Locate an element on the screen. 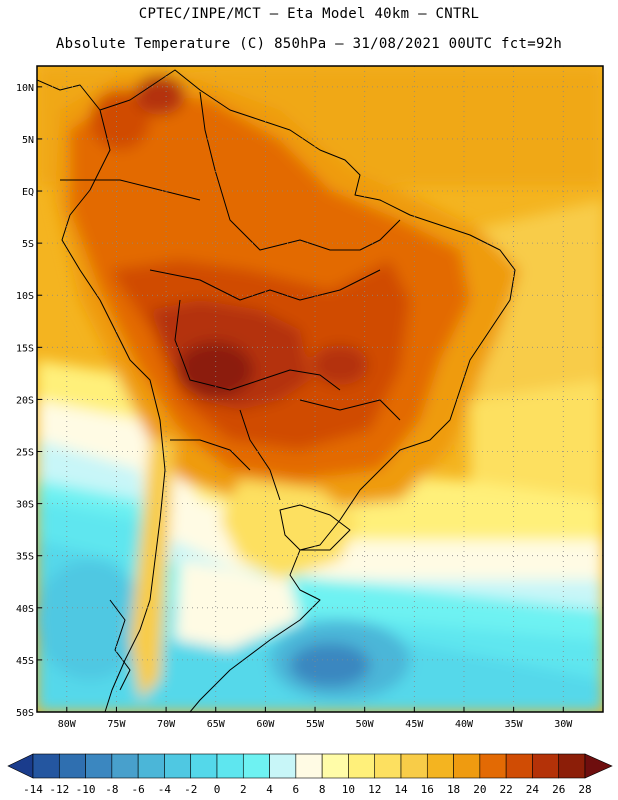 Image resolution: width=618 pixels, height=800 pixels. lat-label: 10S is located at coordinates (25, 296).